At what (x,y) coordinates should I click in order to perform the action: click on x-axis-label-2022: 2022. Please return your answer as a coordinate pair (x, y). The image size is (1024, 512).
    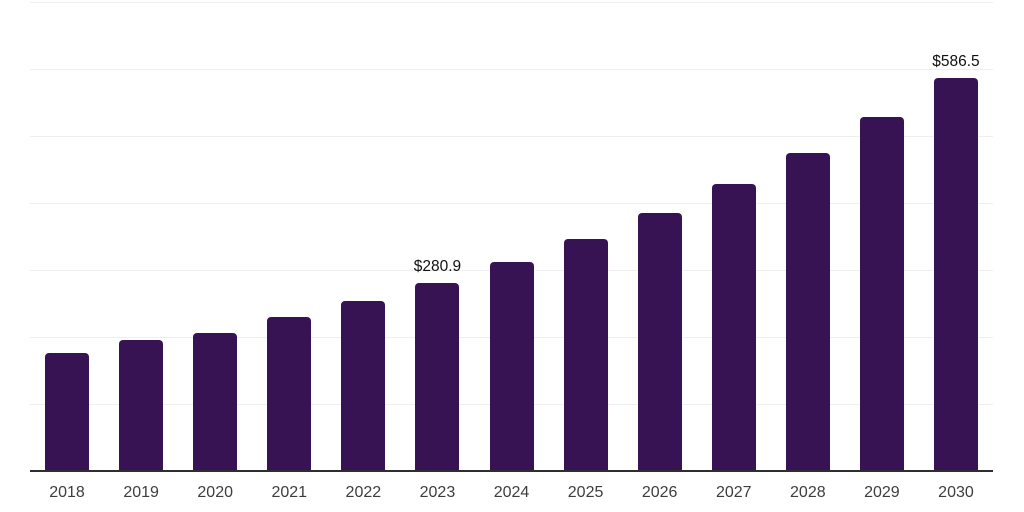
    Looking at the image, I should click on (363, 492).